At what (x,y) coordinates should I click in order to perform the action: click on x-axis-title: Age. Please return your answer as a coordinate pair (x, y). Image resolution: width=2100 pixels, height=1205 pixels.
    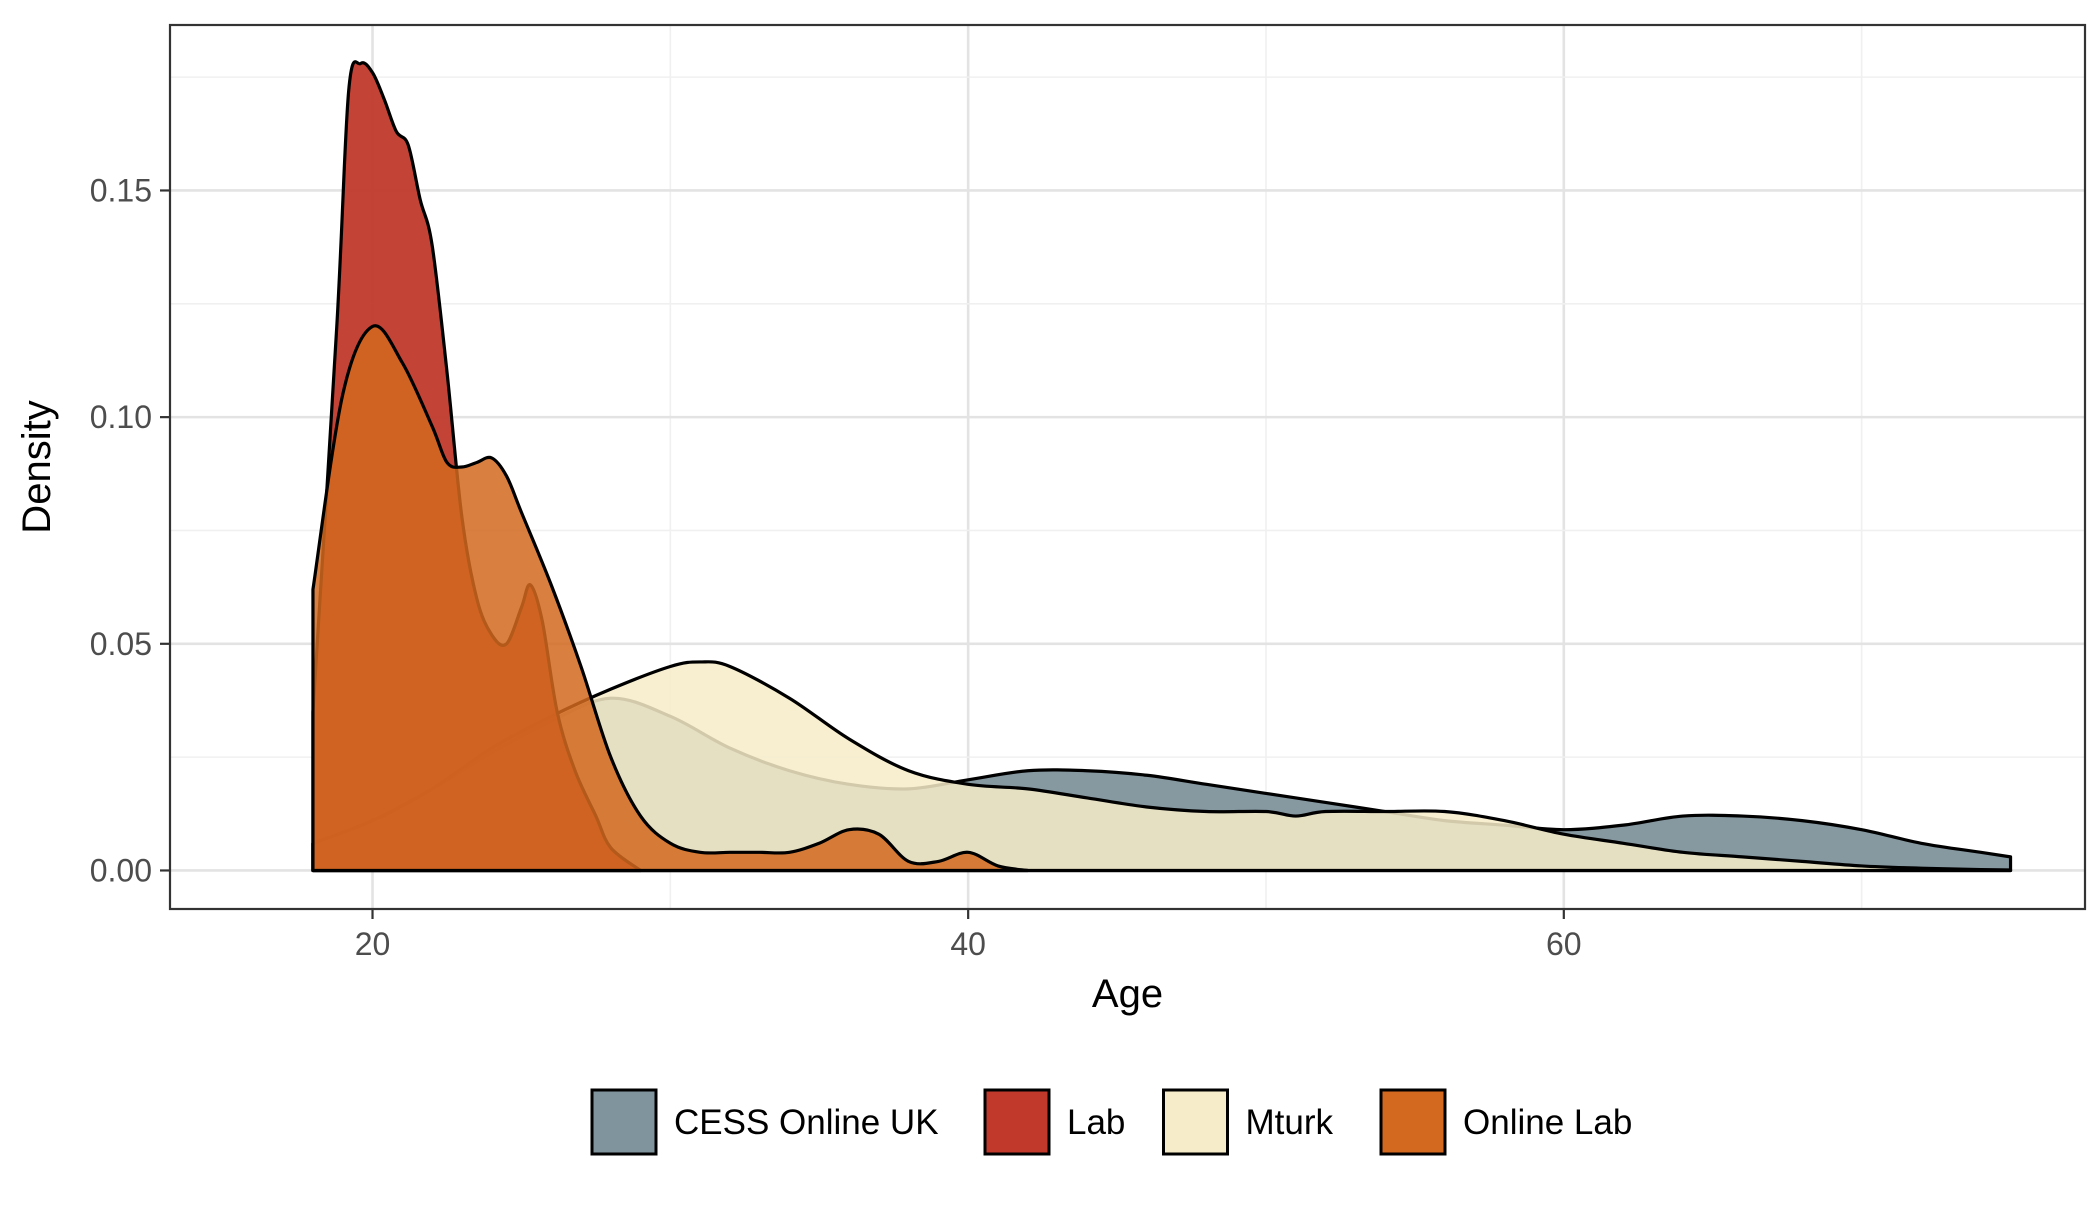
    Looking at the image, I should click on (1127, 994).